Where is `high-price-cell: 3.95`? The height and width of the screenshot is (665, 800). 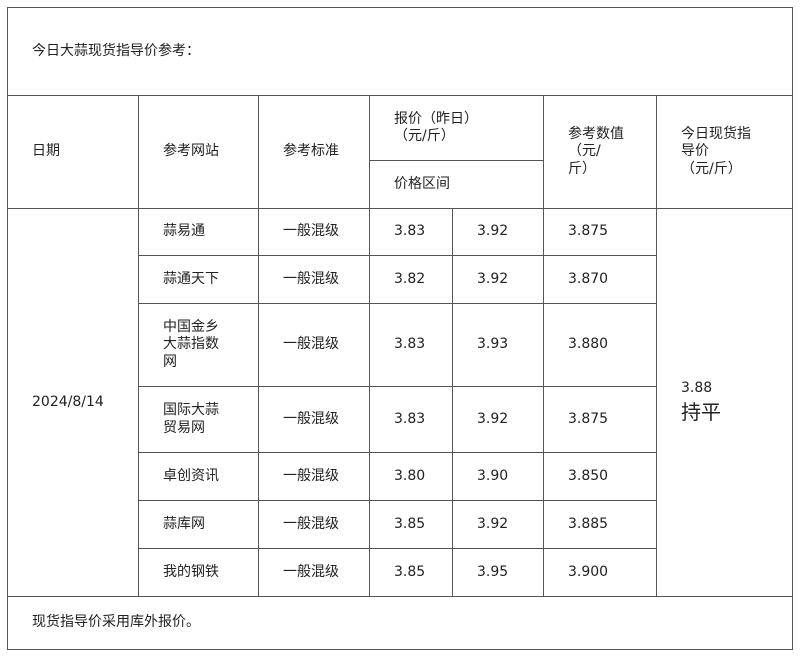
high-price-cell: 3.95 is located at coordinates (498, 572).